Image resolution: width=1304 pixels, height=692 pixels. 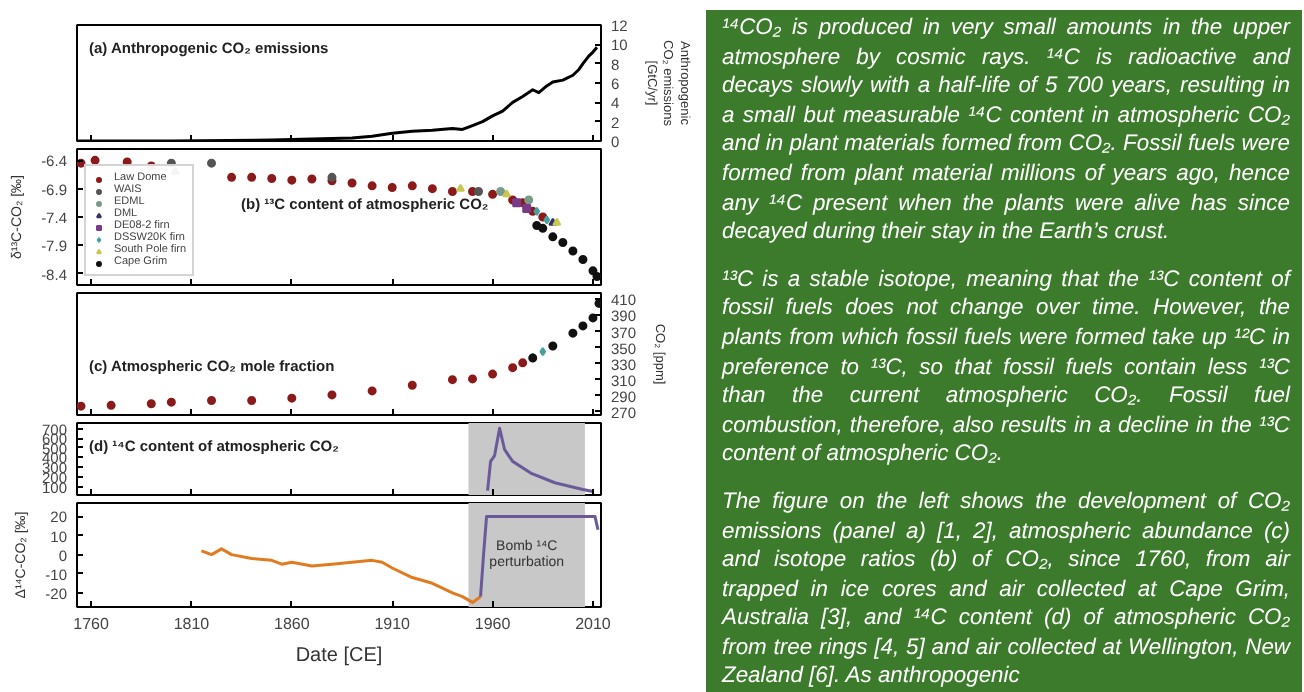 What do you see at coordinates (393, 624) in the screenshot?
I see `x-tick-label: 1910` at bounding box center [393, 624].